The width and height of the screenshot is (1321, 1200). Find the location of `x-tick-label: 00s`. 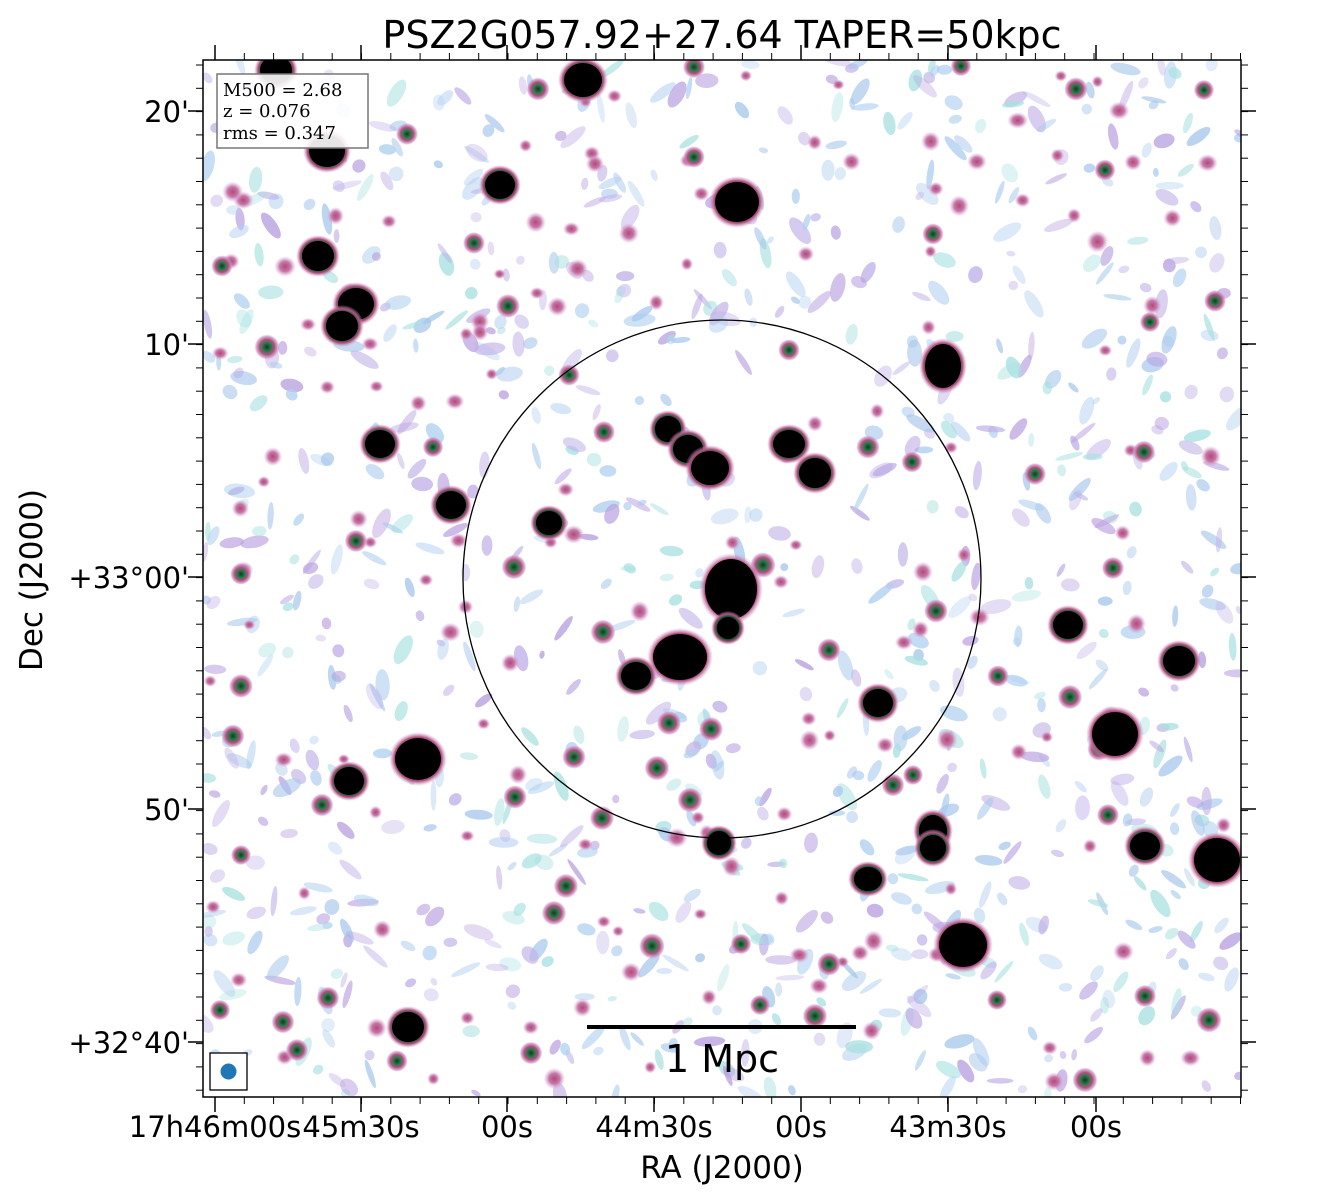

x-tick-label: 00s is located at coordinates (1096, 1127).